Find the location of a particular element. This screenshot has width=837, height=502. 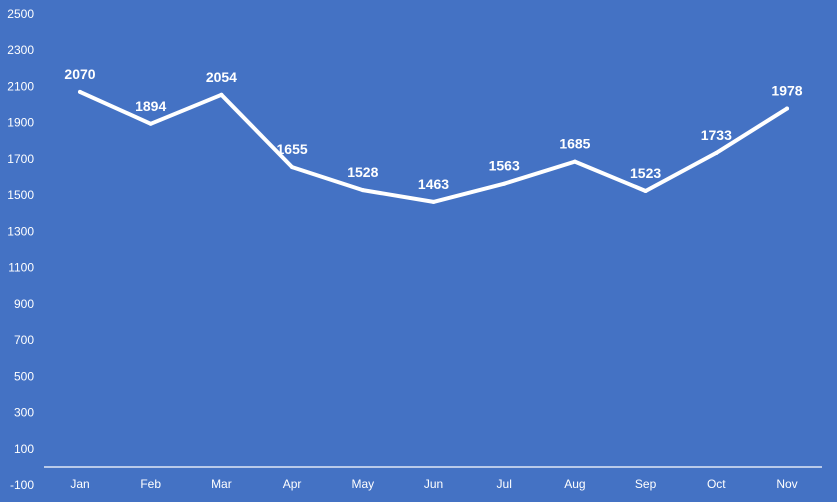

y-tick-label: 2500 is located at coordinates (20, 14).